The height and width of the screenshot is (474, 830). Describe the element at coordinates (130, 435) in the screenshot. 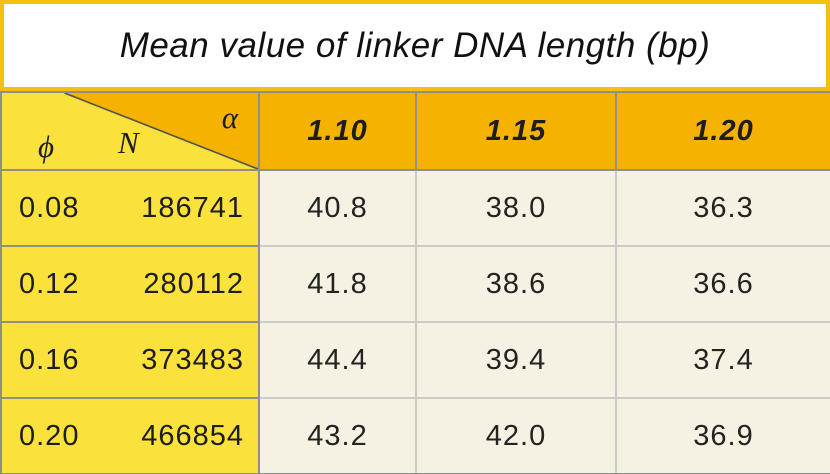

I see `param-cell: 0.20 466854` at that location.